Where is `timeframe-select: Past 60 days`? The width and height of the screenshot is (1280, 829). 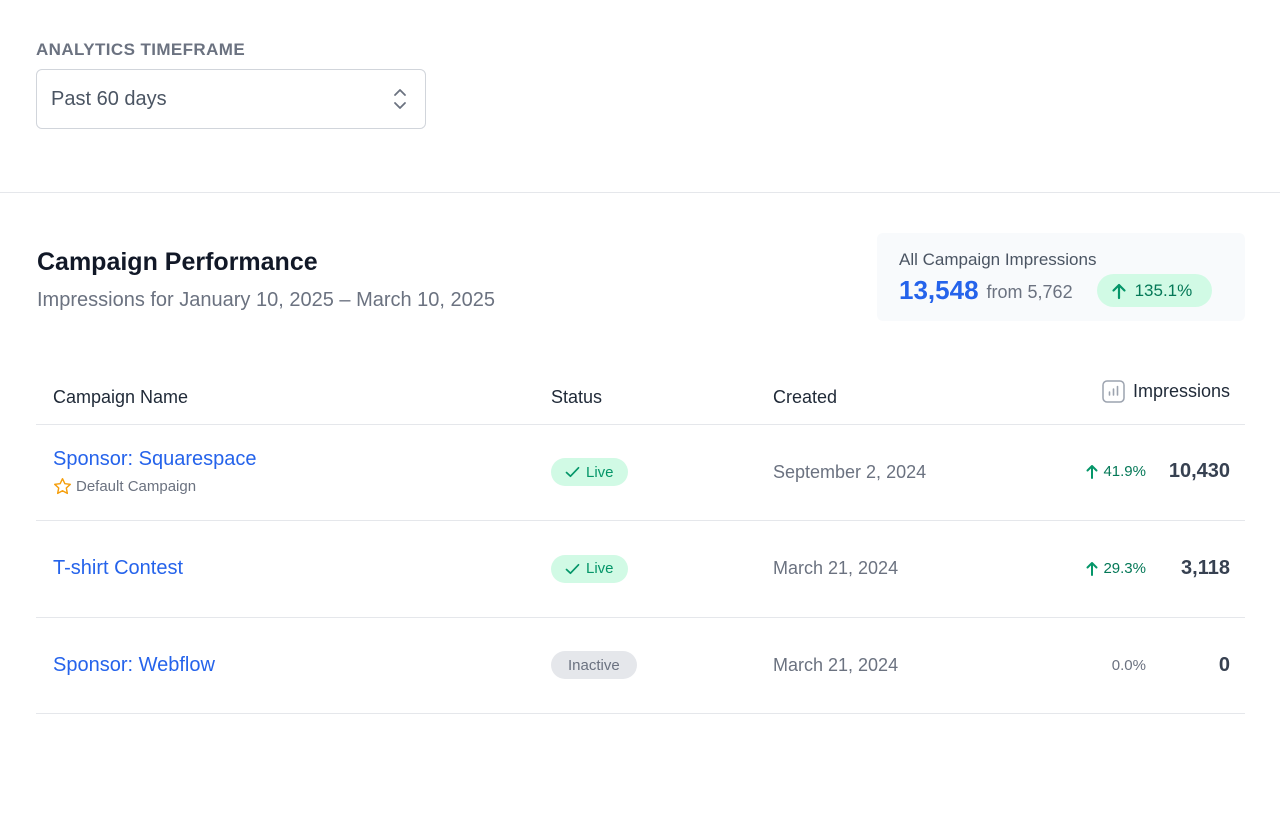 timeframe-select: Past 60 days is located at coordinates (231, 99).